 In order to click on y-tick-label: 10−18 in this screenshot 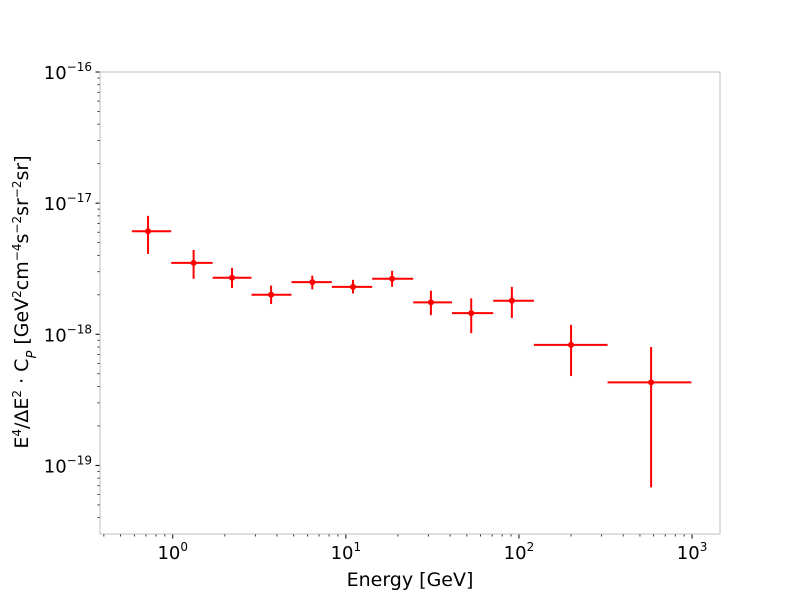, I will do `click(68, 334)`.